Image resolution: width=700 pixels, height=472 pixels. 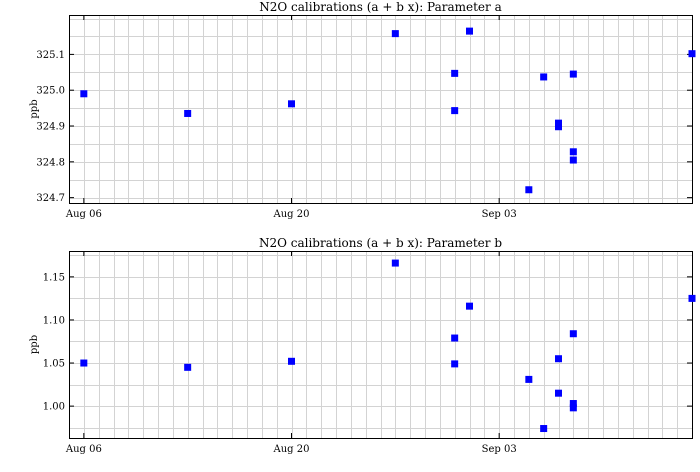 What do you see at coordinates (380, 243) in the screenshot?
I see `chart-title: N2O calibrations (a + b x): Parameter b` at bounding box center [380, 243].